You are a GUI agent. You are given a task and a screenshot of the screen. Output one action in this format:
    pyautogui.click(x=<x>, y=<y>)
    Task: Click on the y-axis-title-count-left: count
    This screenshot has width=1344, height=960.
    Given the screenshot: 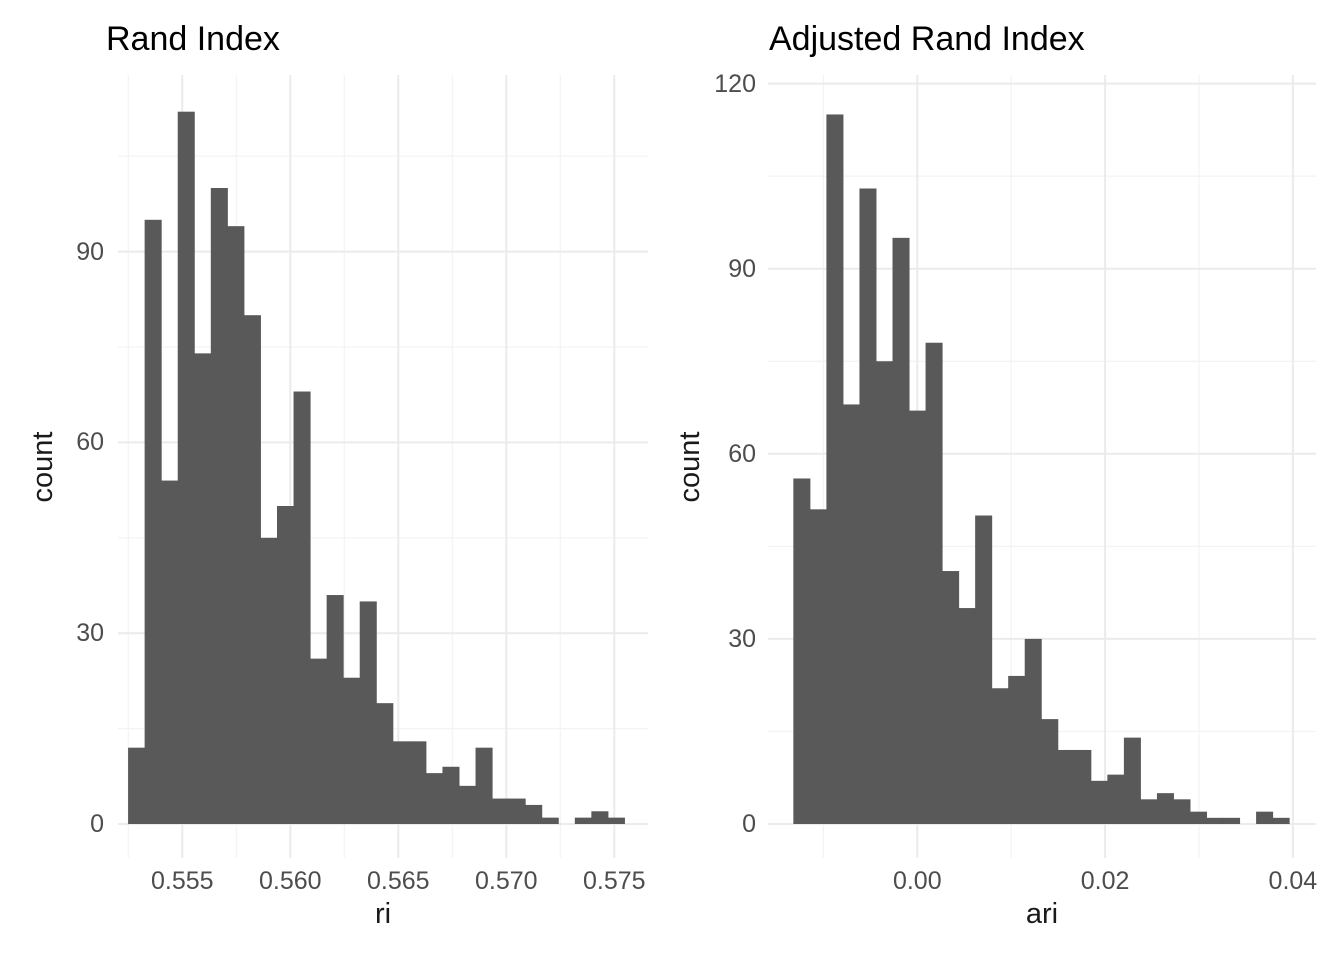 What is the action you would take?
    pyautogui.click(x=43, y=467)
    